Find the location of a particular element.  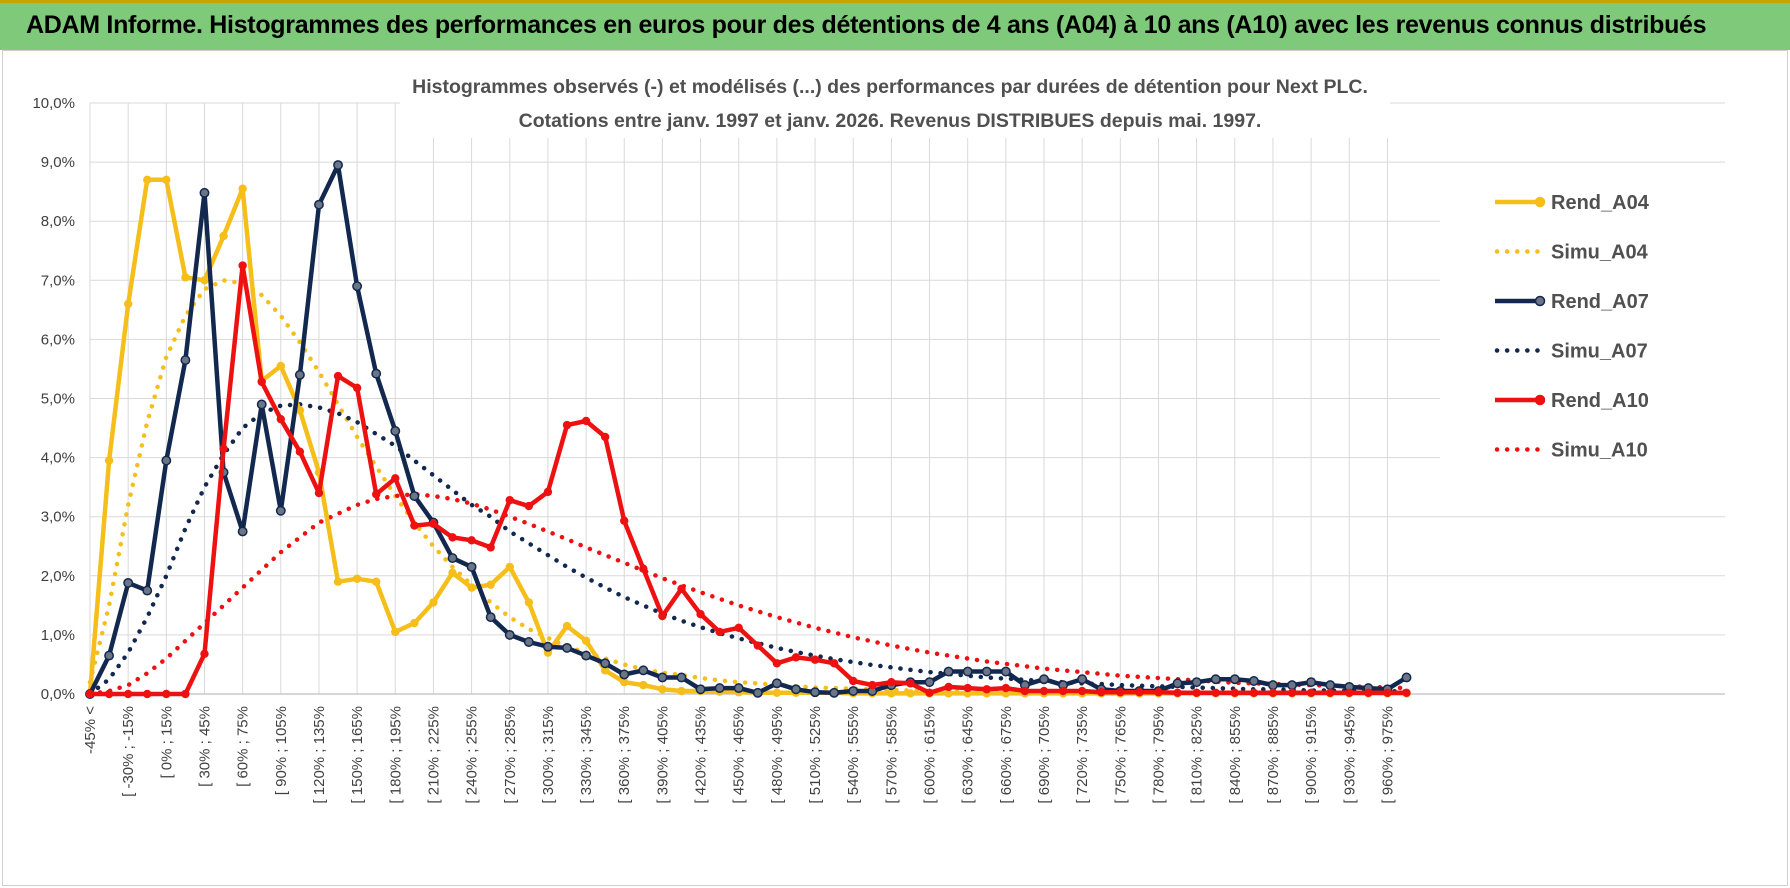

y-tick-label: 1,0% is located at coordinates (58, 635).